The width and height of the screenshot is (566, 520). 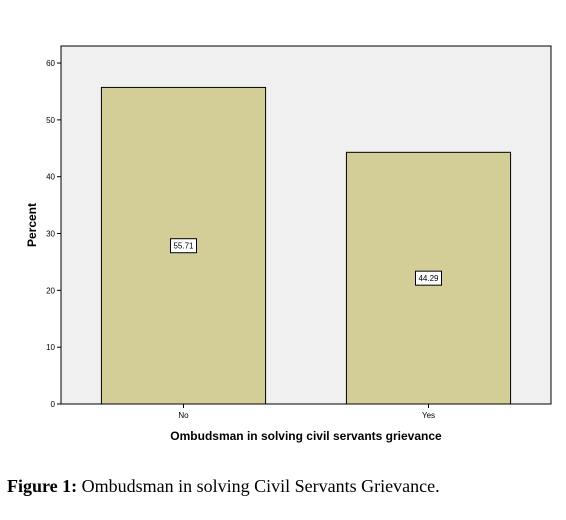 I want to click on y-tick-label: 60, so click(x=50, y=63).